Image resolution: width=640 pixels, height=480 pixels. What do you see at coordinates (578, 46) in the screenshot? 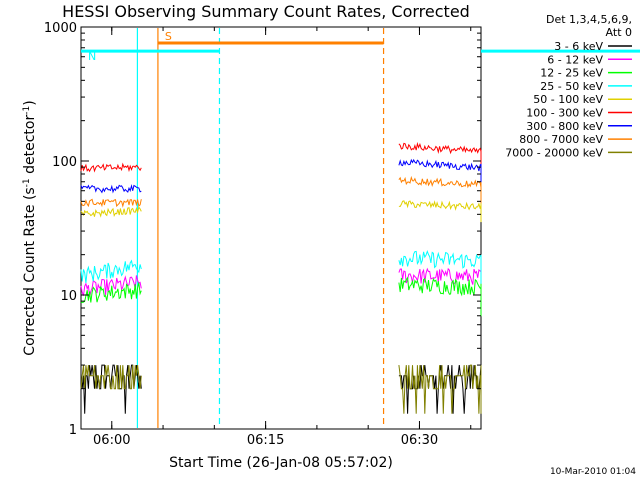
I see `legend-item-label: 3 - 6 keV` at bounding box center [578, 46].